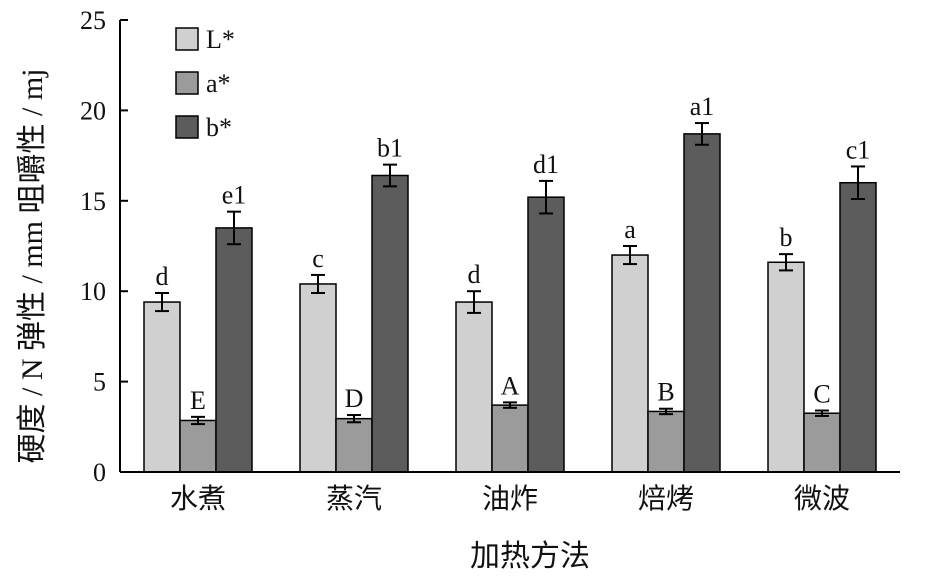 The width and height of the screenshot is (930, 579). Describe the element at coordinates (99, 382) in the screenshot. I see `y-tick-label: 5` at that location.